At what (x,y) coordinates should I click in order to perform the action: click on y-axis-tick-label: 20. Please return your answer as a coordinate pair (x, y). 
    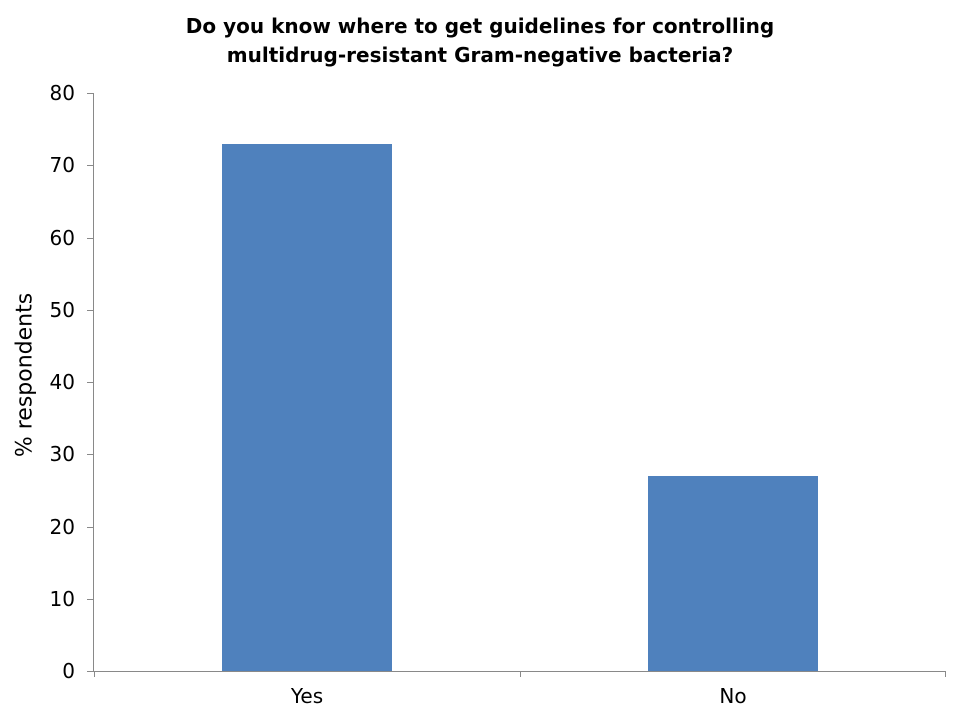
    Looking at the image, I should click on (62, 527).